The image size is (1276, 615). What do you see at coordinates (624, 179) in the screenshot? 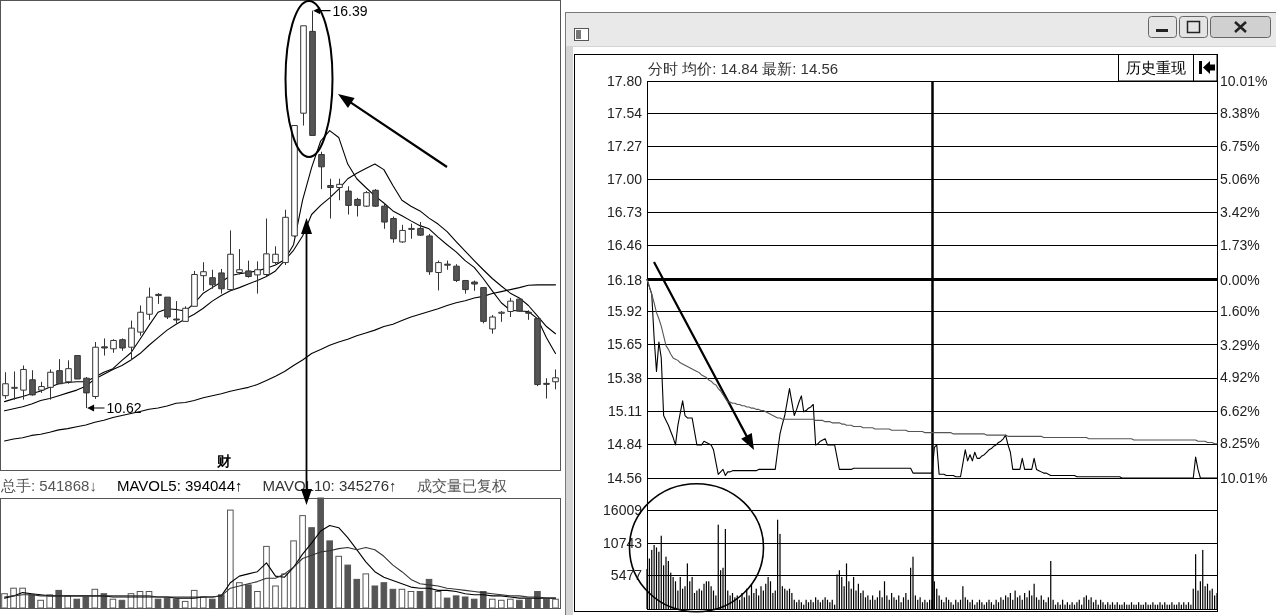
I see `y-tick-label: 17.00` at bounding box center [624, 179].